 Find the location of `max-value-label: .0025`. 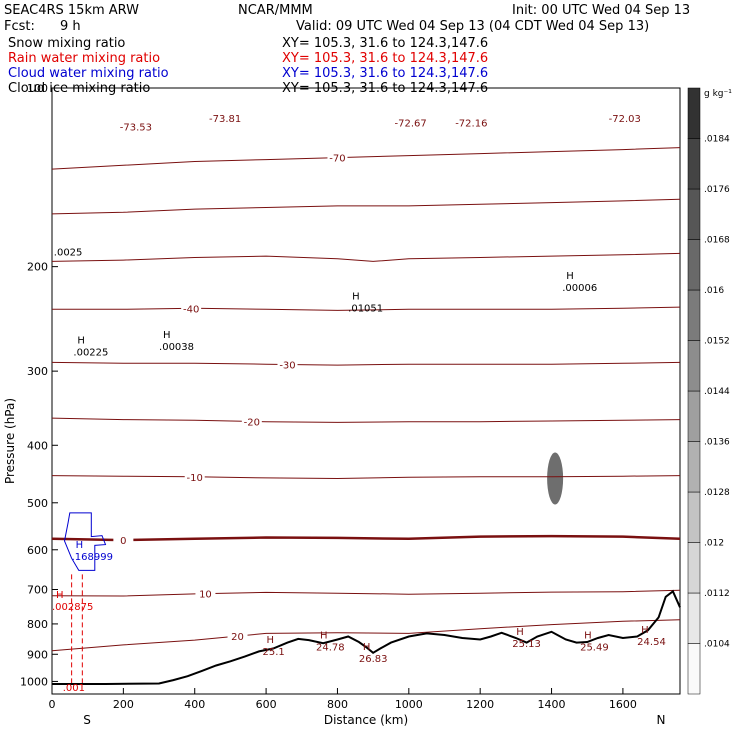

max-value-label: .0025 is located at coordinates (68, 252).